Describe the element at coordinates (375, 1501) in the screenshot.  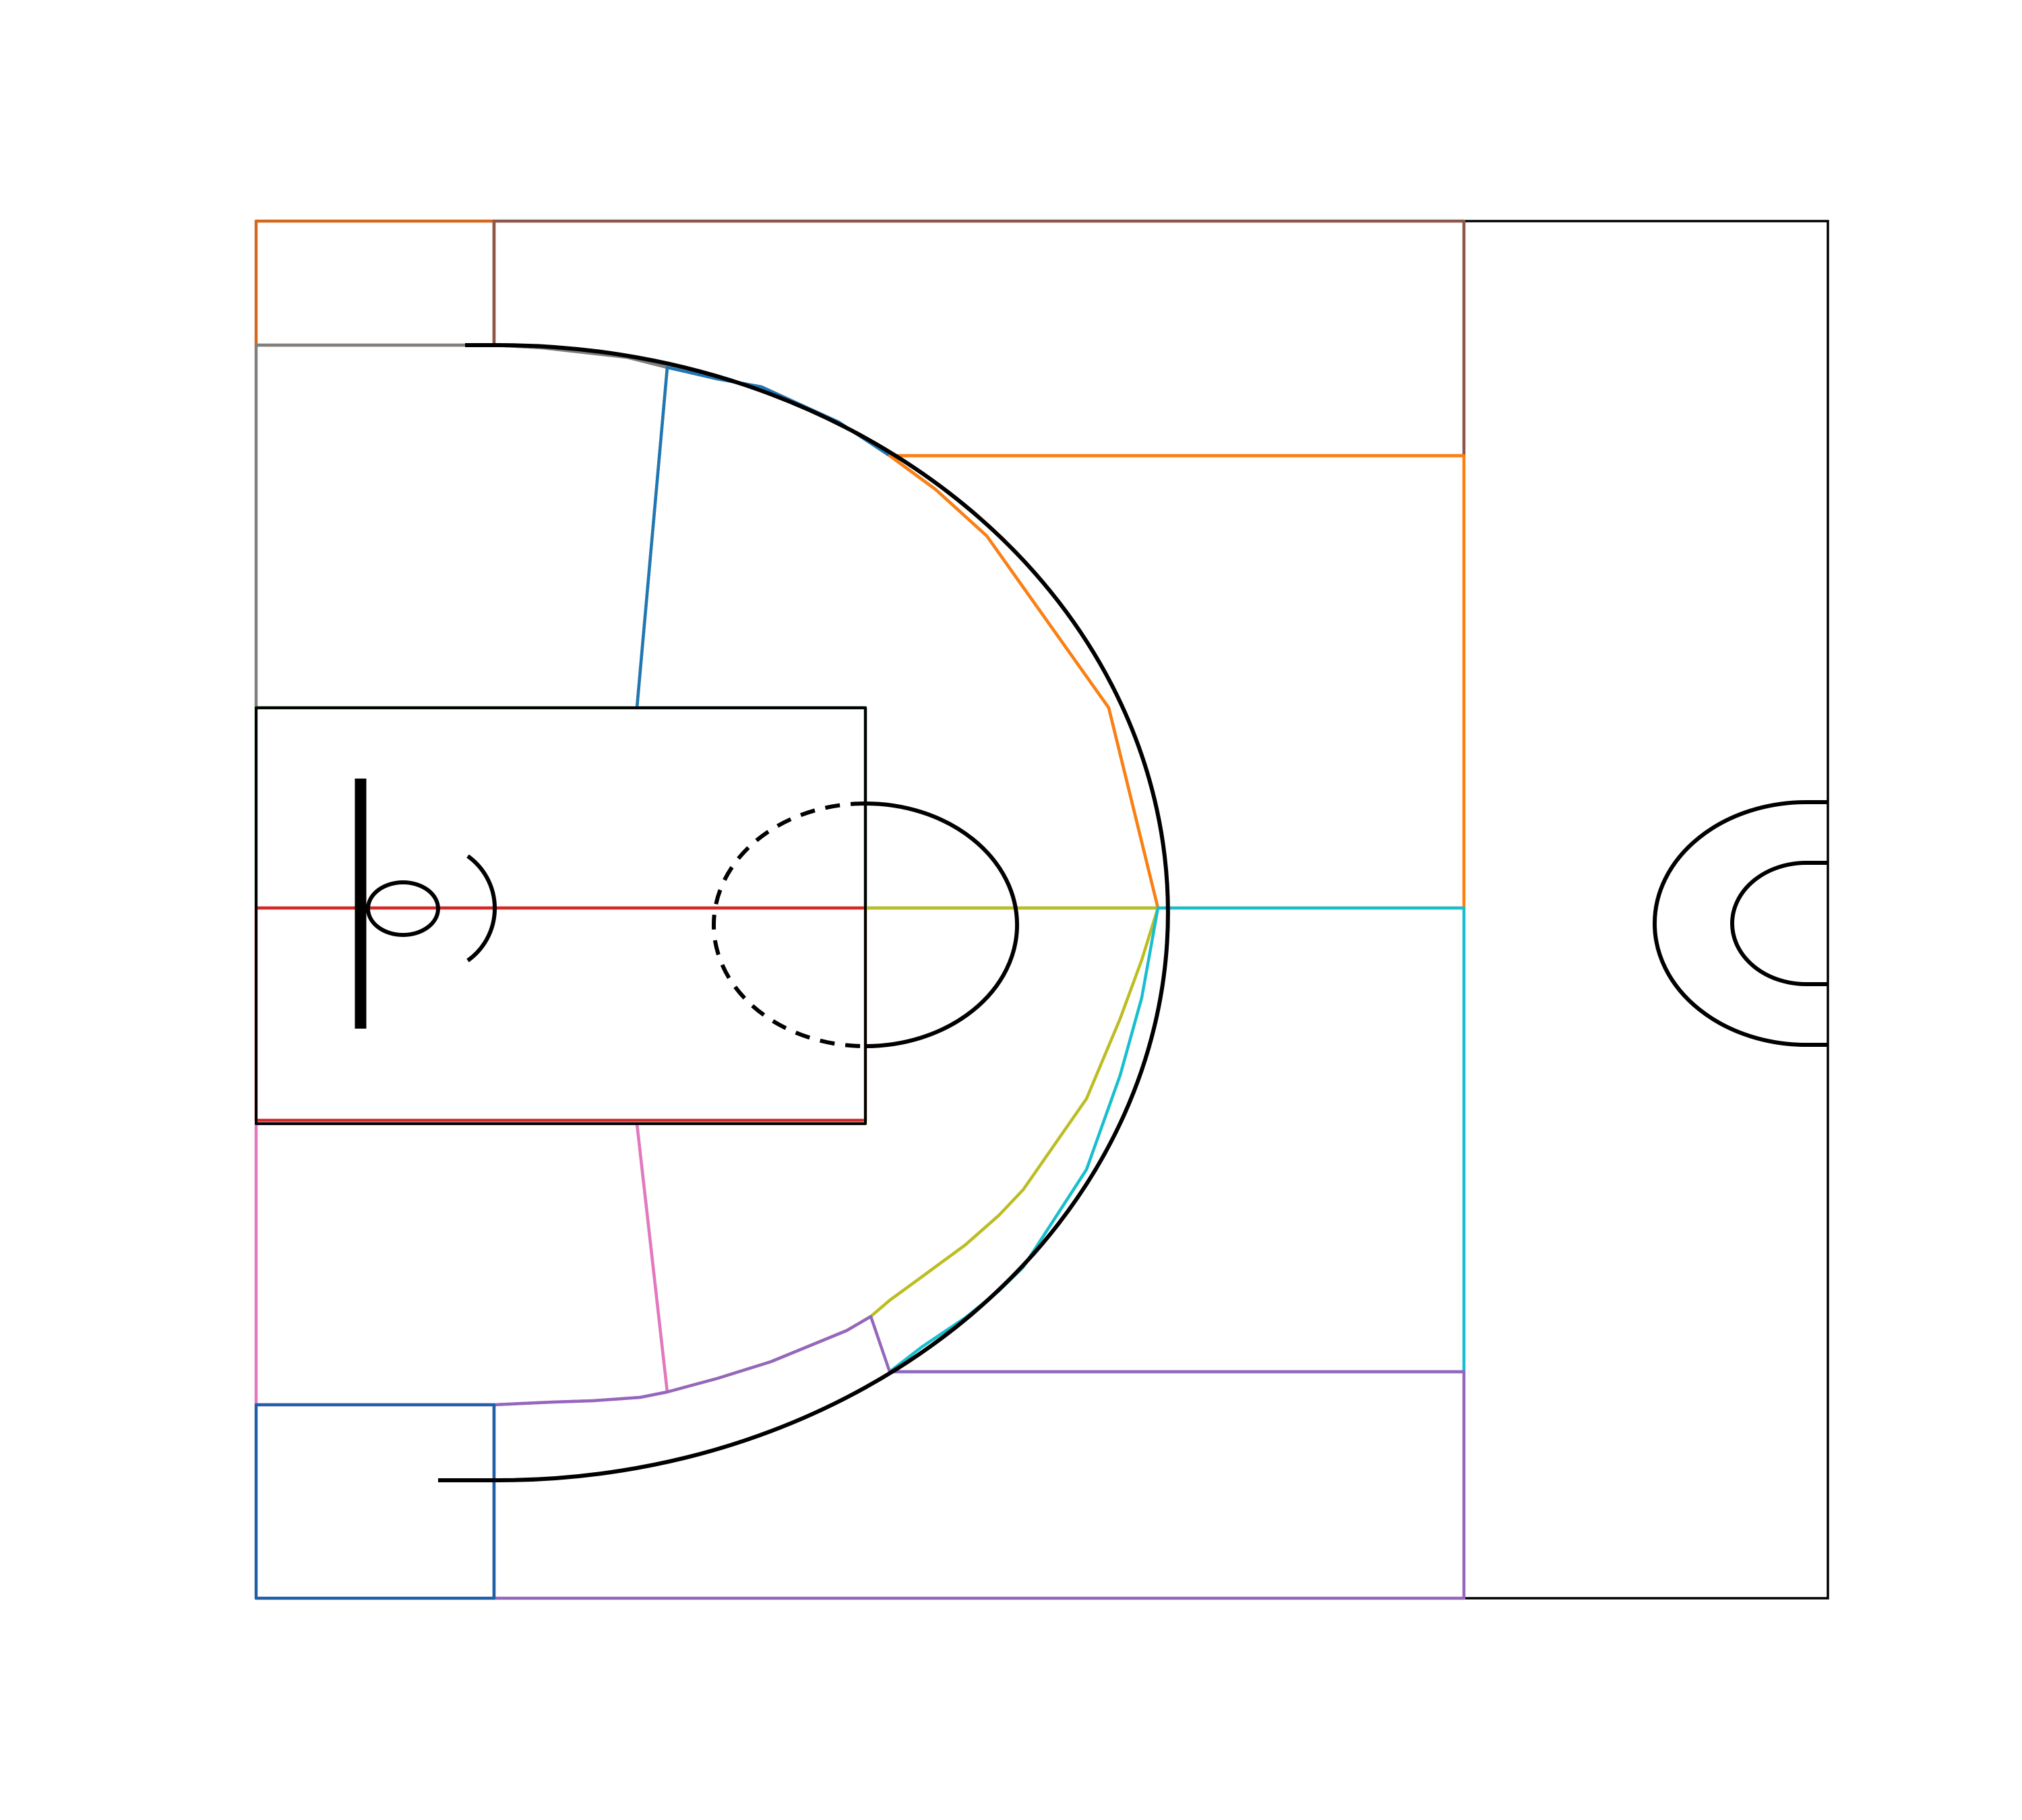
I see `zone-right-corner-three` at that location.